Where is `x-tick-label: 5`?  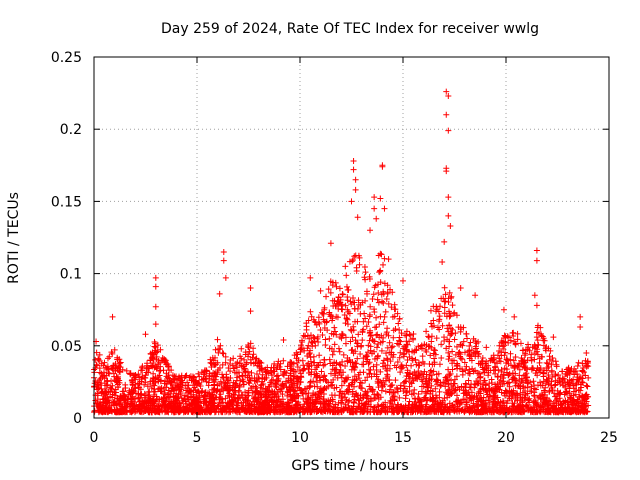 x-tick-label: 5 is located at coordinates (197, 438).